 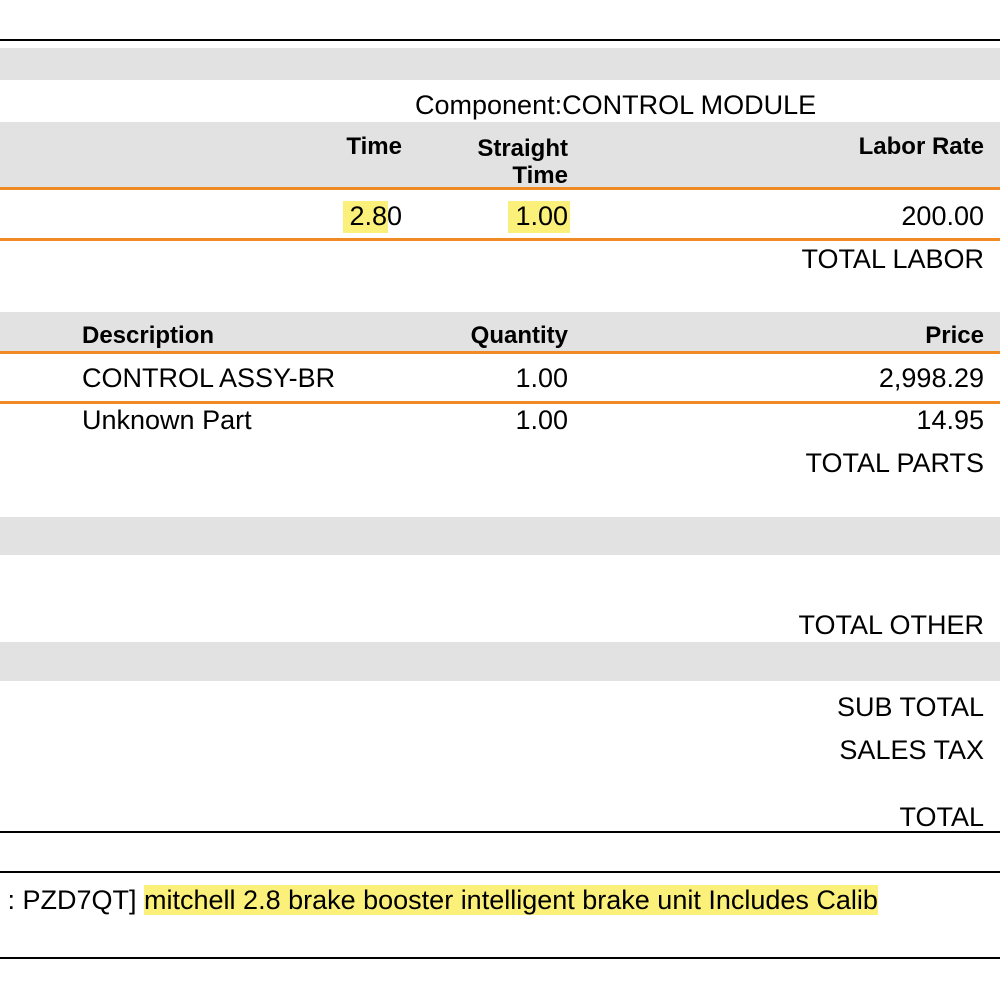 What do you see at coordinates (148, 335) in the screenshot?
I see `col-header: Description` at bounding box center [148, 335].